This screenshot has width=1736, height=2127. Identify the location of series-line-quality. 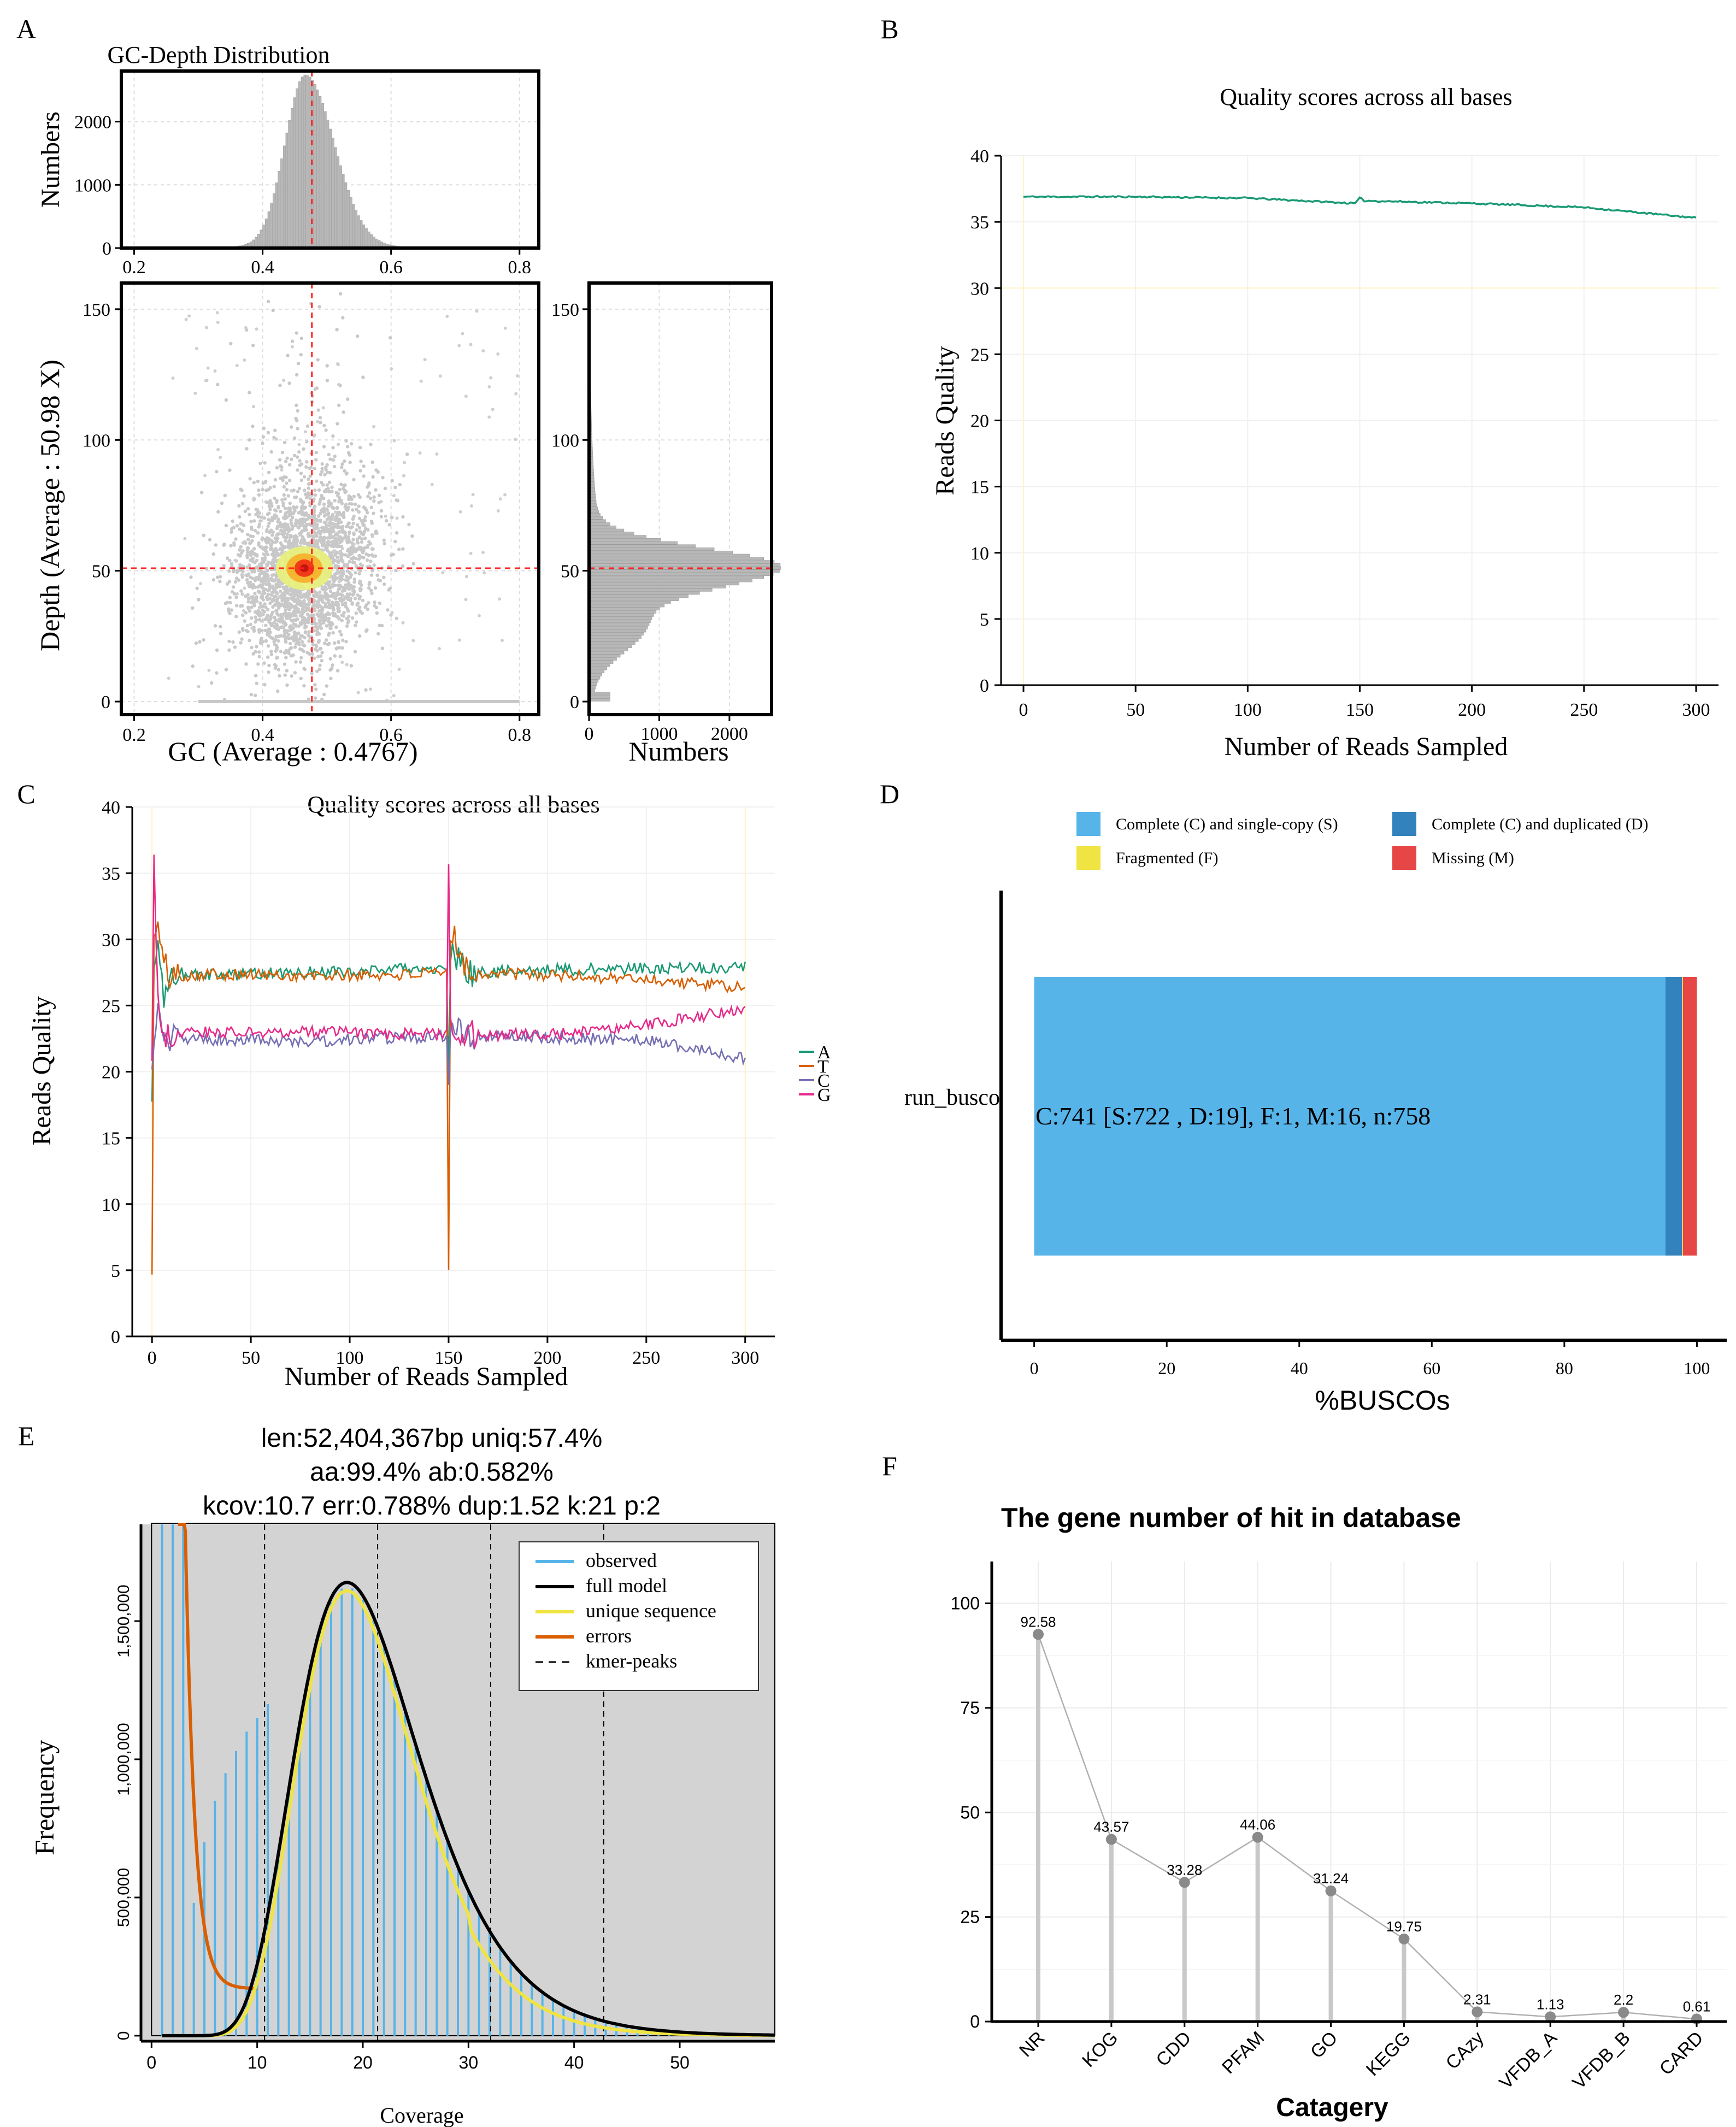
(1360, 207).